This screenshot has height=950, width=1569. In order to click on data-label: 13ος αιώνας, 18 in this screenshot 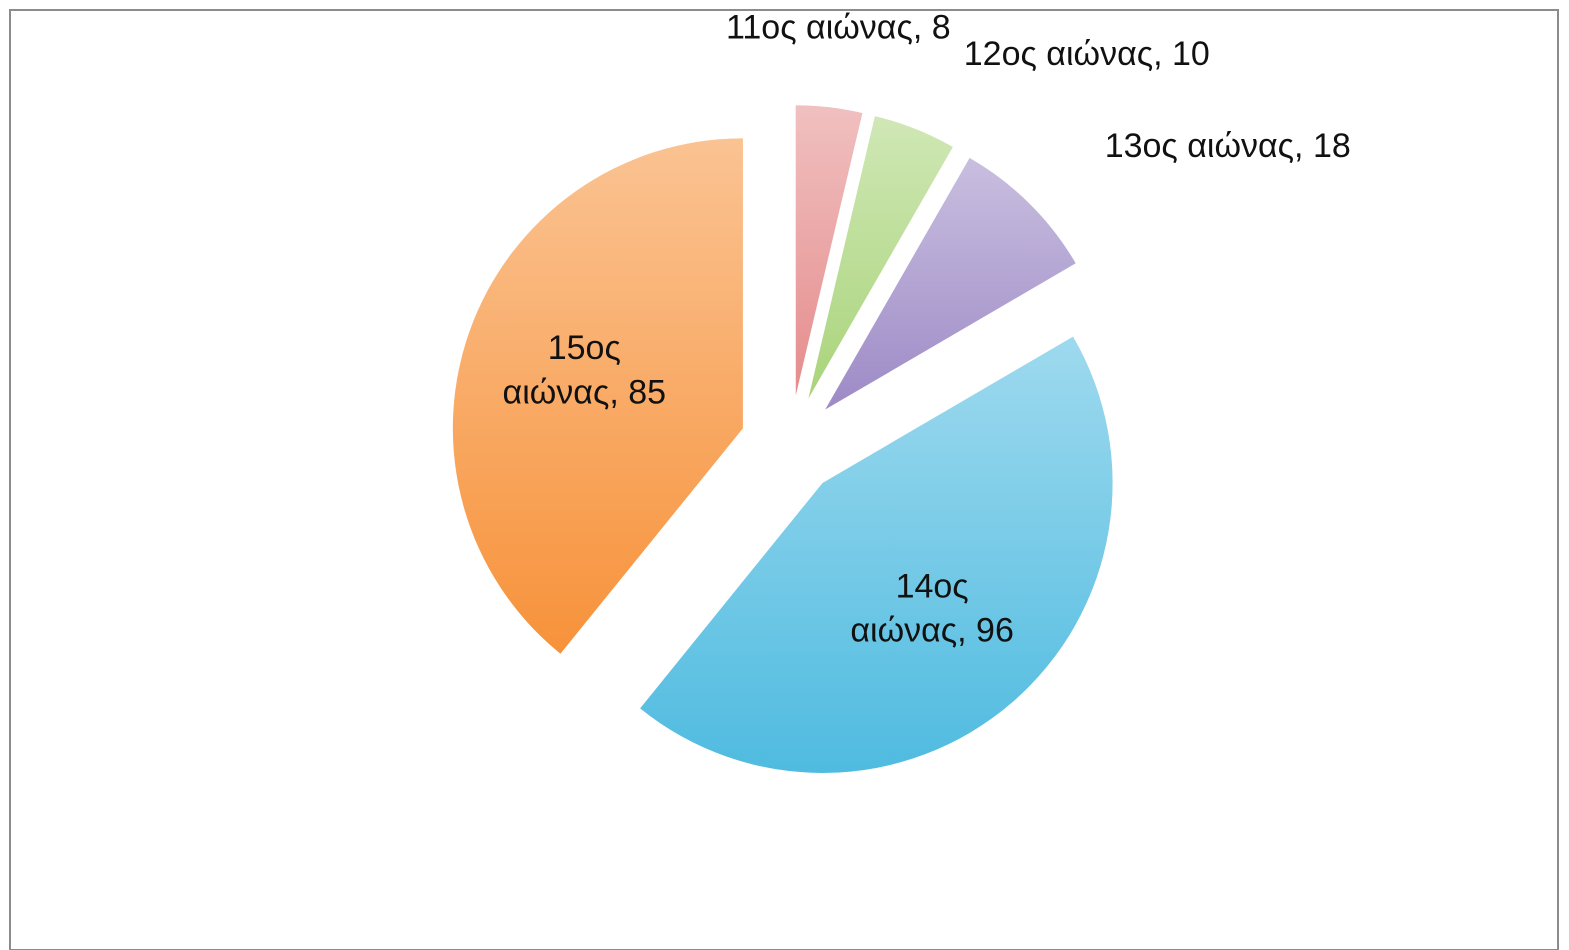, I will do `click(1228, 146)`.